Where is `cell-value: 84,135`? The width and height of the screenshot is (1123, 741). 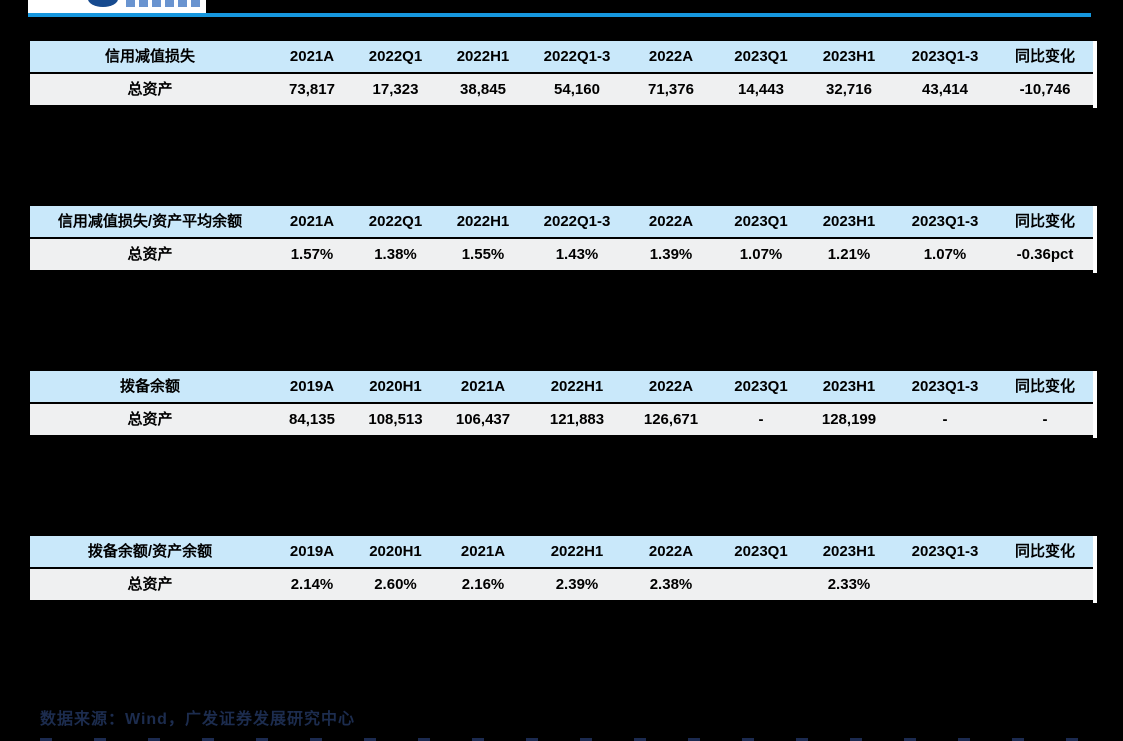 cell-value: 84,135 is located at coordinates (312, 419).